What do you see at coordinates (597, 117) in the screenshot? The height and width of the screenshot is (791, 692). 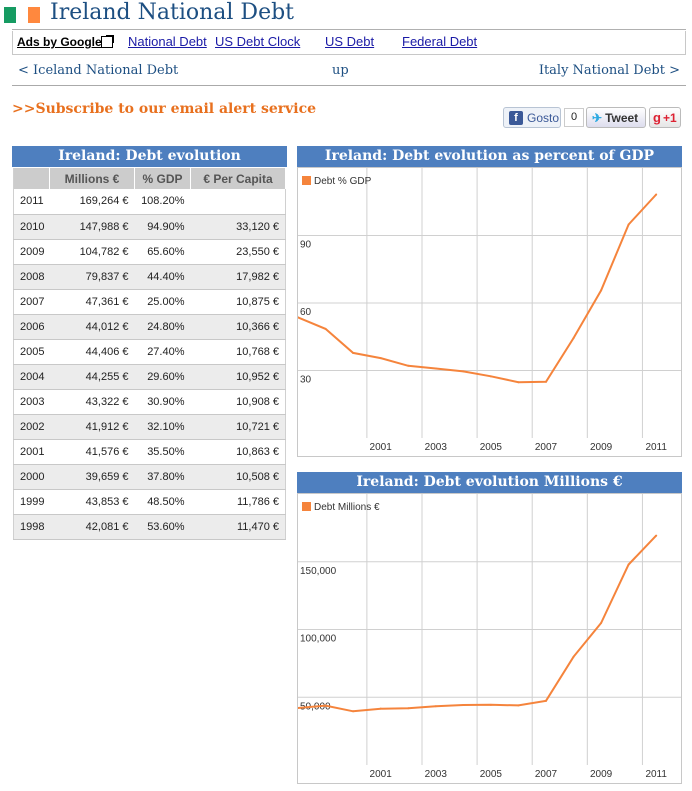 I see `twitter-bird-icon: ✈` at bounding box center [597, 117].